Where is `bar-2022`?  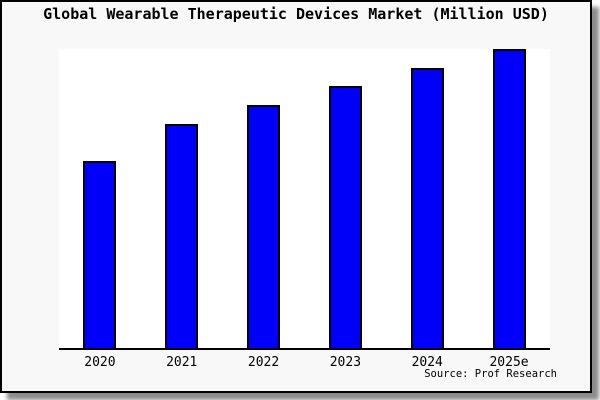 bar-2022 is located at coordinates (264, 227).